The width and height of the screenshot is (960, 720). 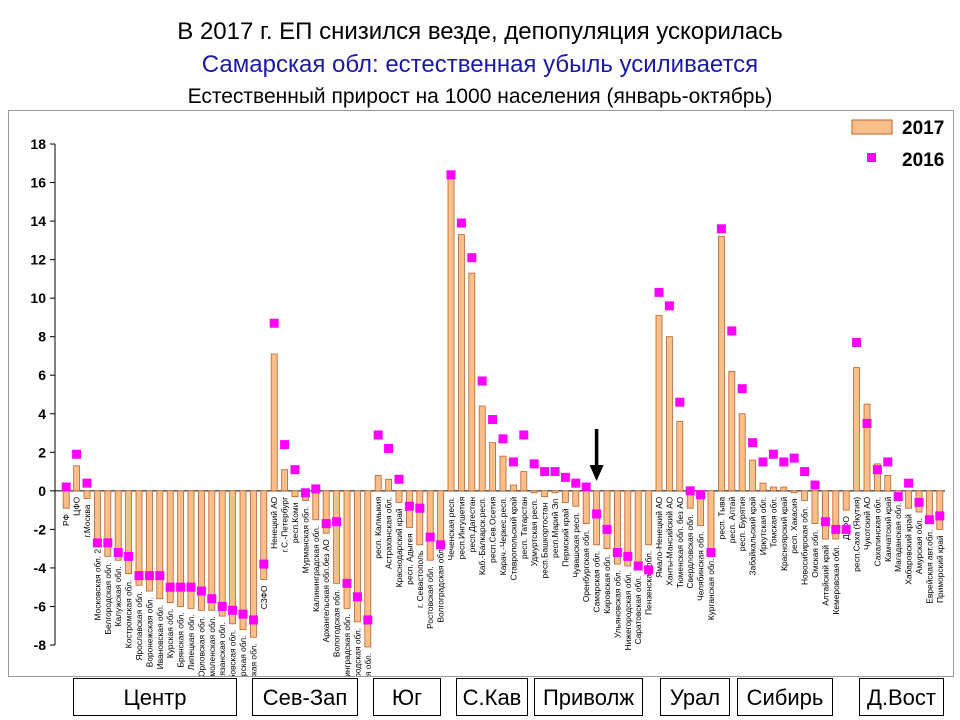 What do you see at coordinates (118, 596) in the screenshot?
I see `category-label: Калужская обл.` at bounding box center [118, 596].